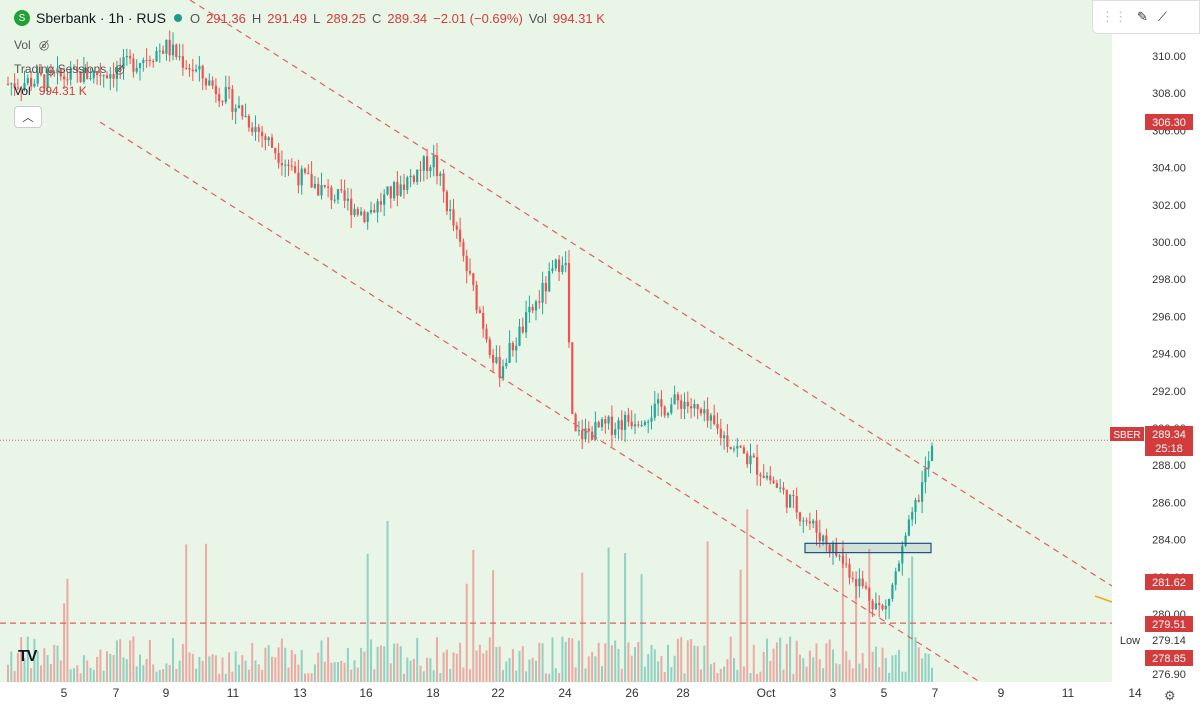  What do you see at coordinates (1142, 16) in the screenshot?
I see `drawing-icon: ✎` at bounding box center [1142, 16].